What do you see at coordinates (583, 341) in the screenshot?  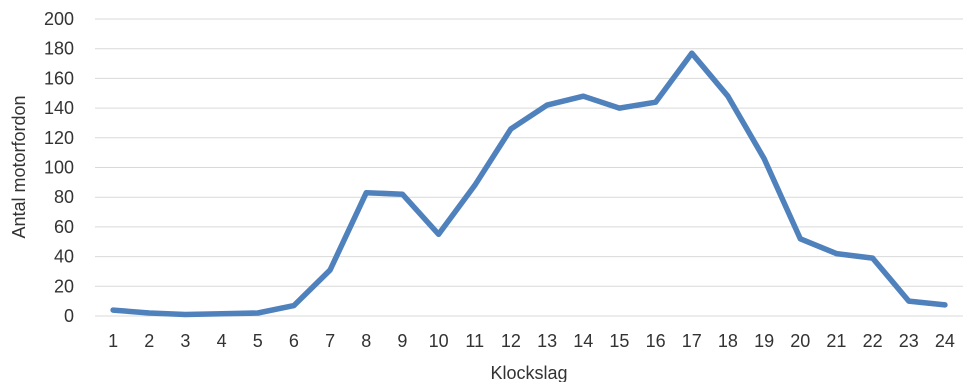 I see `x-tick-label: 14` at bounding box center [583, 341].